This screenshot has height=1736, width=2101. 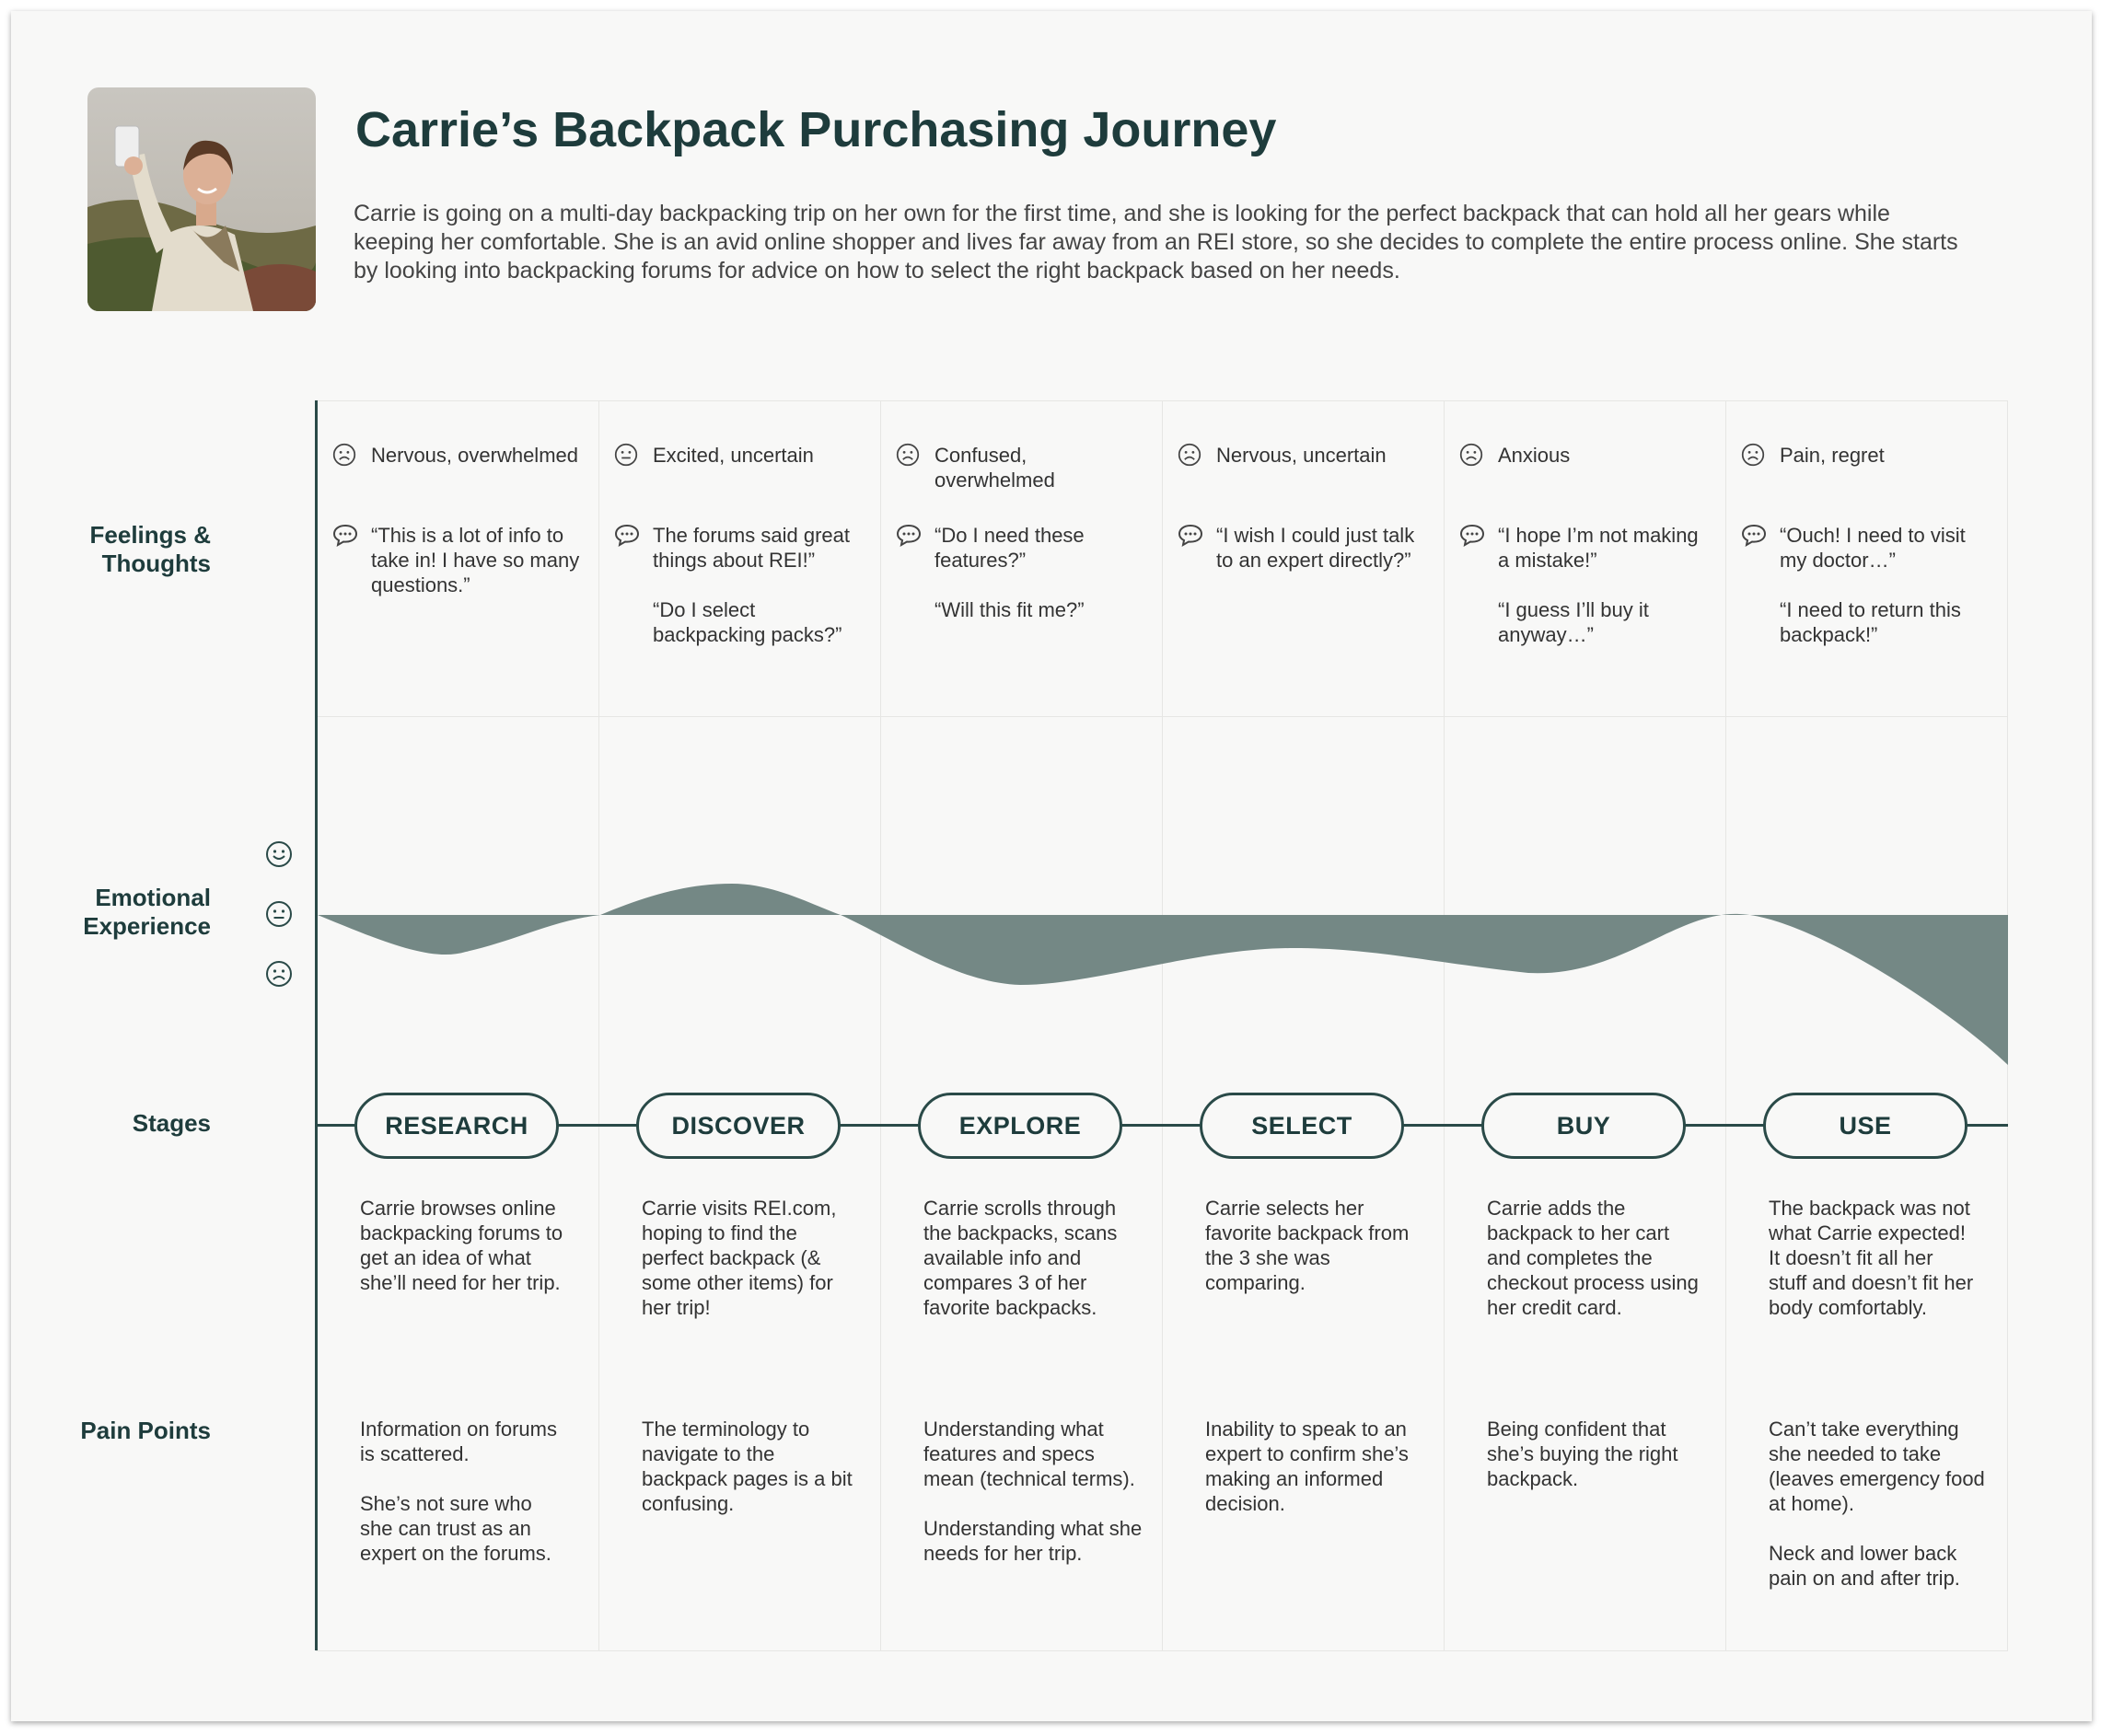 I want to click on feeling-research: Nervous, overwhelmed, so click(x=458, y=455).